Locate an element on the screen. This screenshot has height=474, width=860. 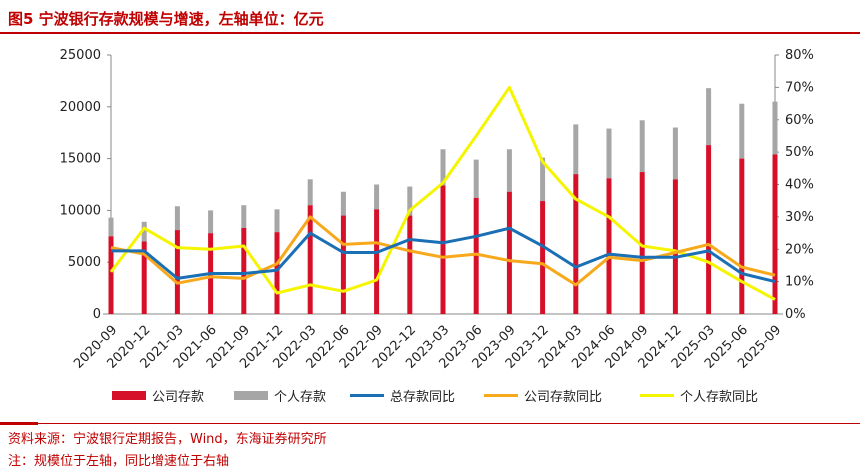
line-total-deposit-yoy is located at coordinates (443, 255).